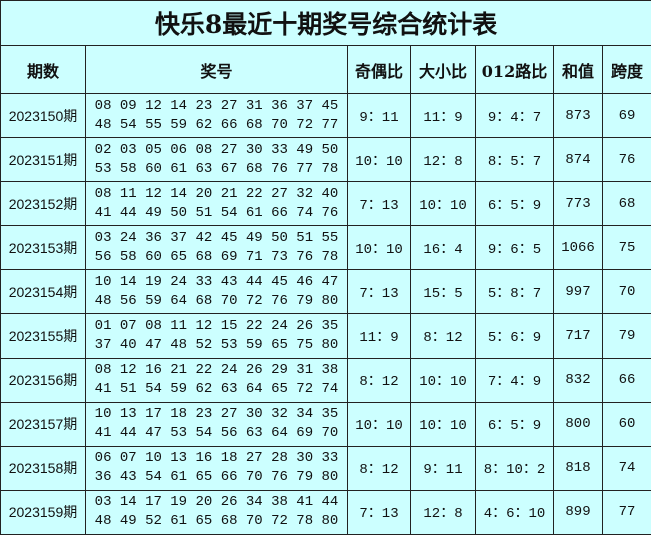 This screenshot has height=535, width=651. What do you see at coordinates (379, 69) in the screenshot?
I see `header-odd-even: 奇偶比` at bounding box center [379, 69].